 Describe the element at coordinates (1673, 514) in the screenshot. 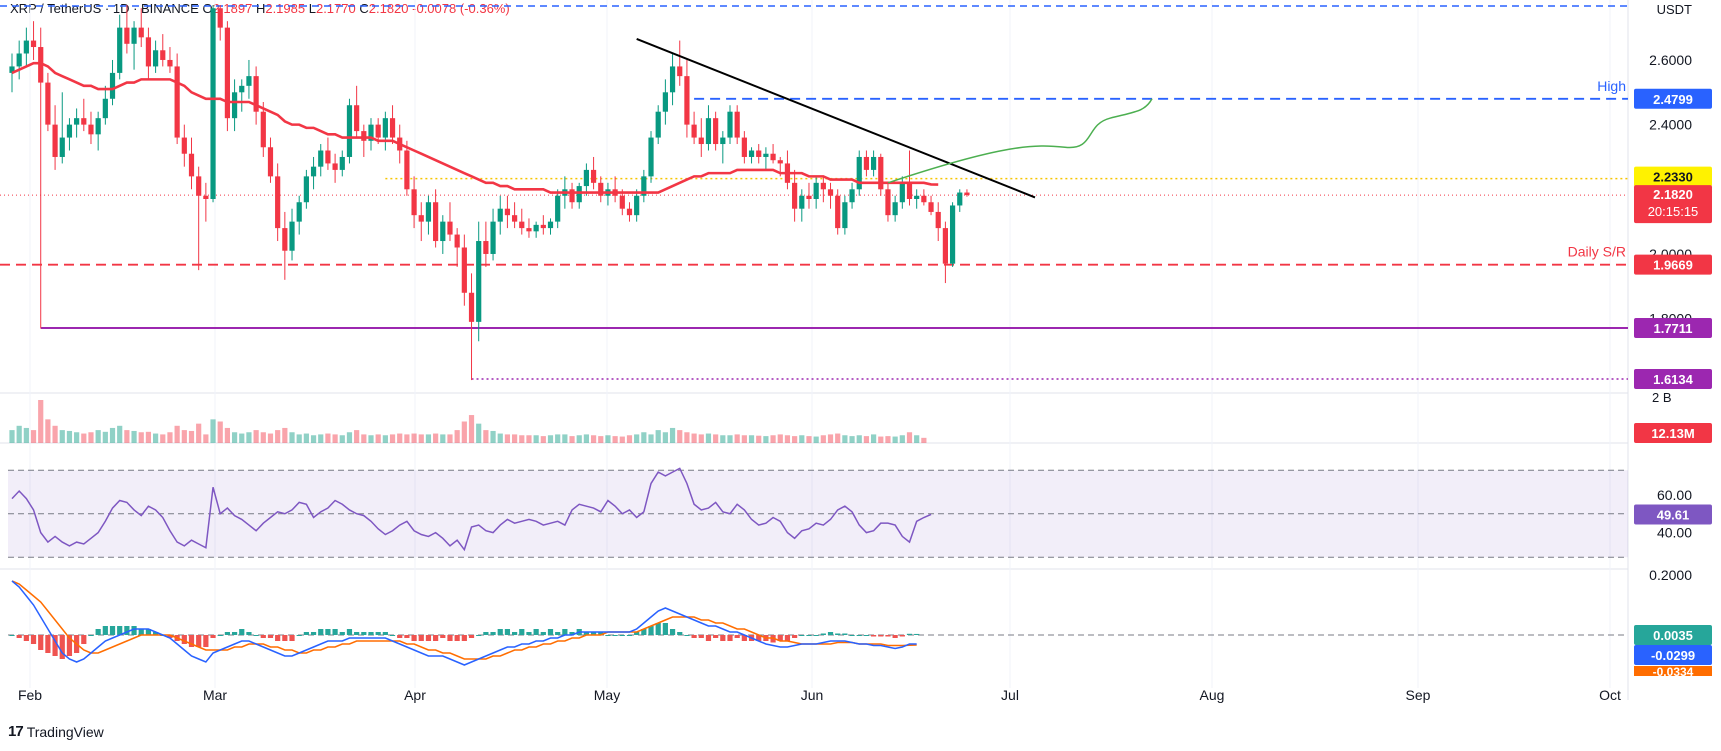

I see `rsi-badge-bg` at that location.